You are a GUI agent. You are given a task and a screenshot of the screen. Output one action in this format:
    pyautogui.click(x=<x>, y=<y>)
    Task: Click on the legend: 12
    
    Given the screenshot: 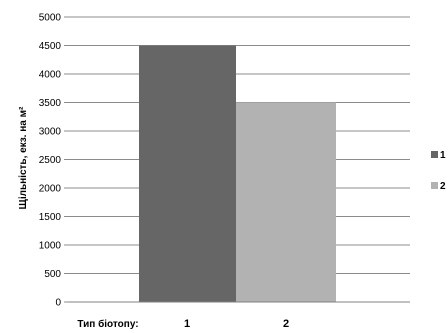 What is the action you would take?
    pyautogui.click(x=438, y=171)
    